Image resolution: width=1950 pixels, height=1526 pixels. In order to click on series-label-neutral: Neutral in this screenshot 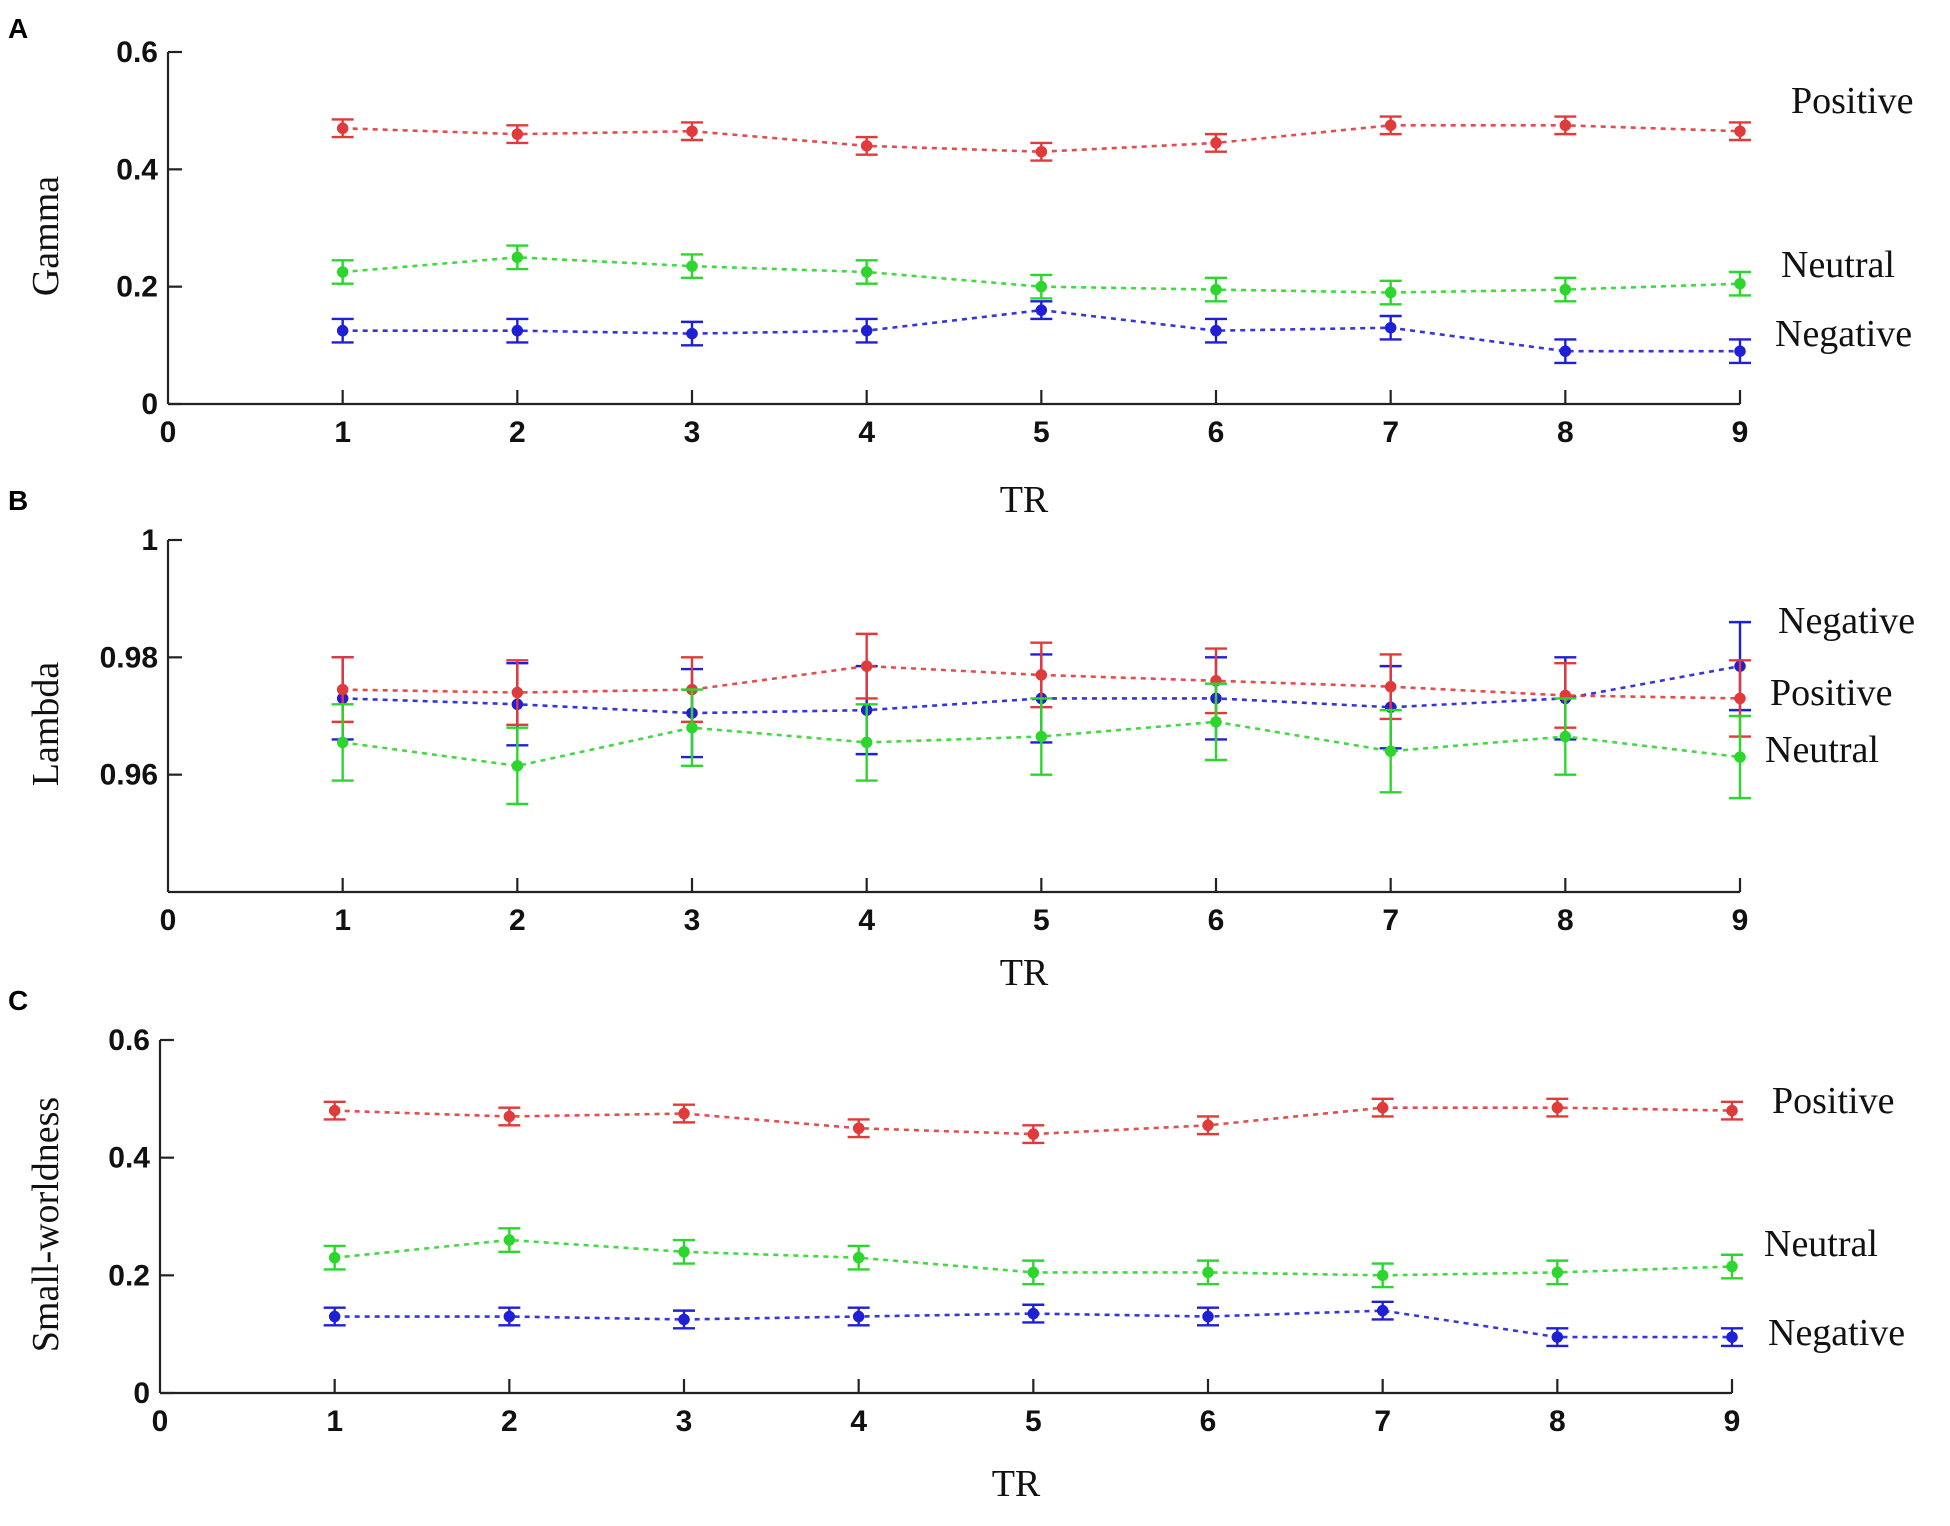, I will do `click(1822, 750)`.